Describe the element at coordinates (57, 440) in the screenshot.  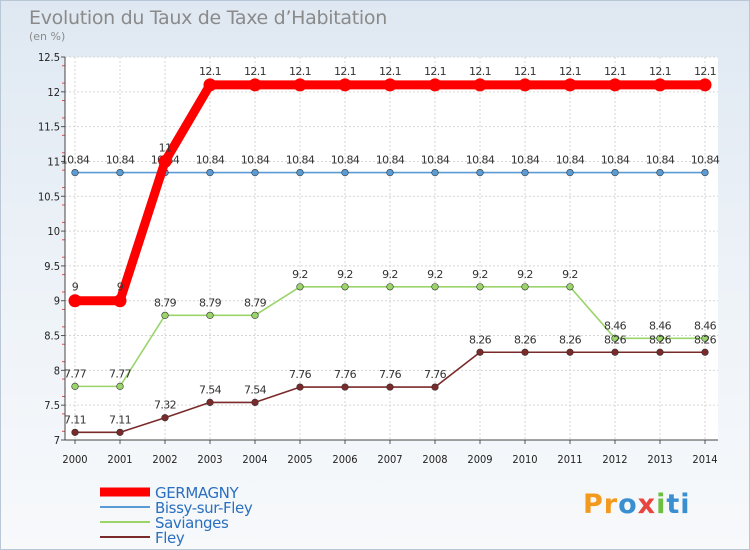
I see `y-tick-label: 7` at that location.